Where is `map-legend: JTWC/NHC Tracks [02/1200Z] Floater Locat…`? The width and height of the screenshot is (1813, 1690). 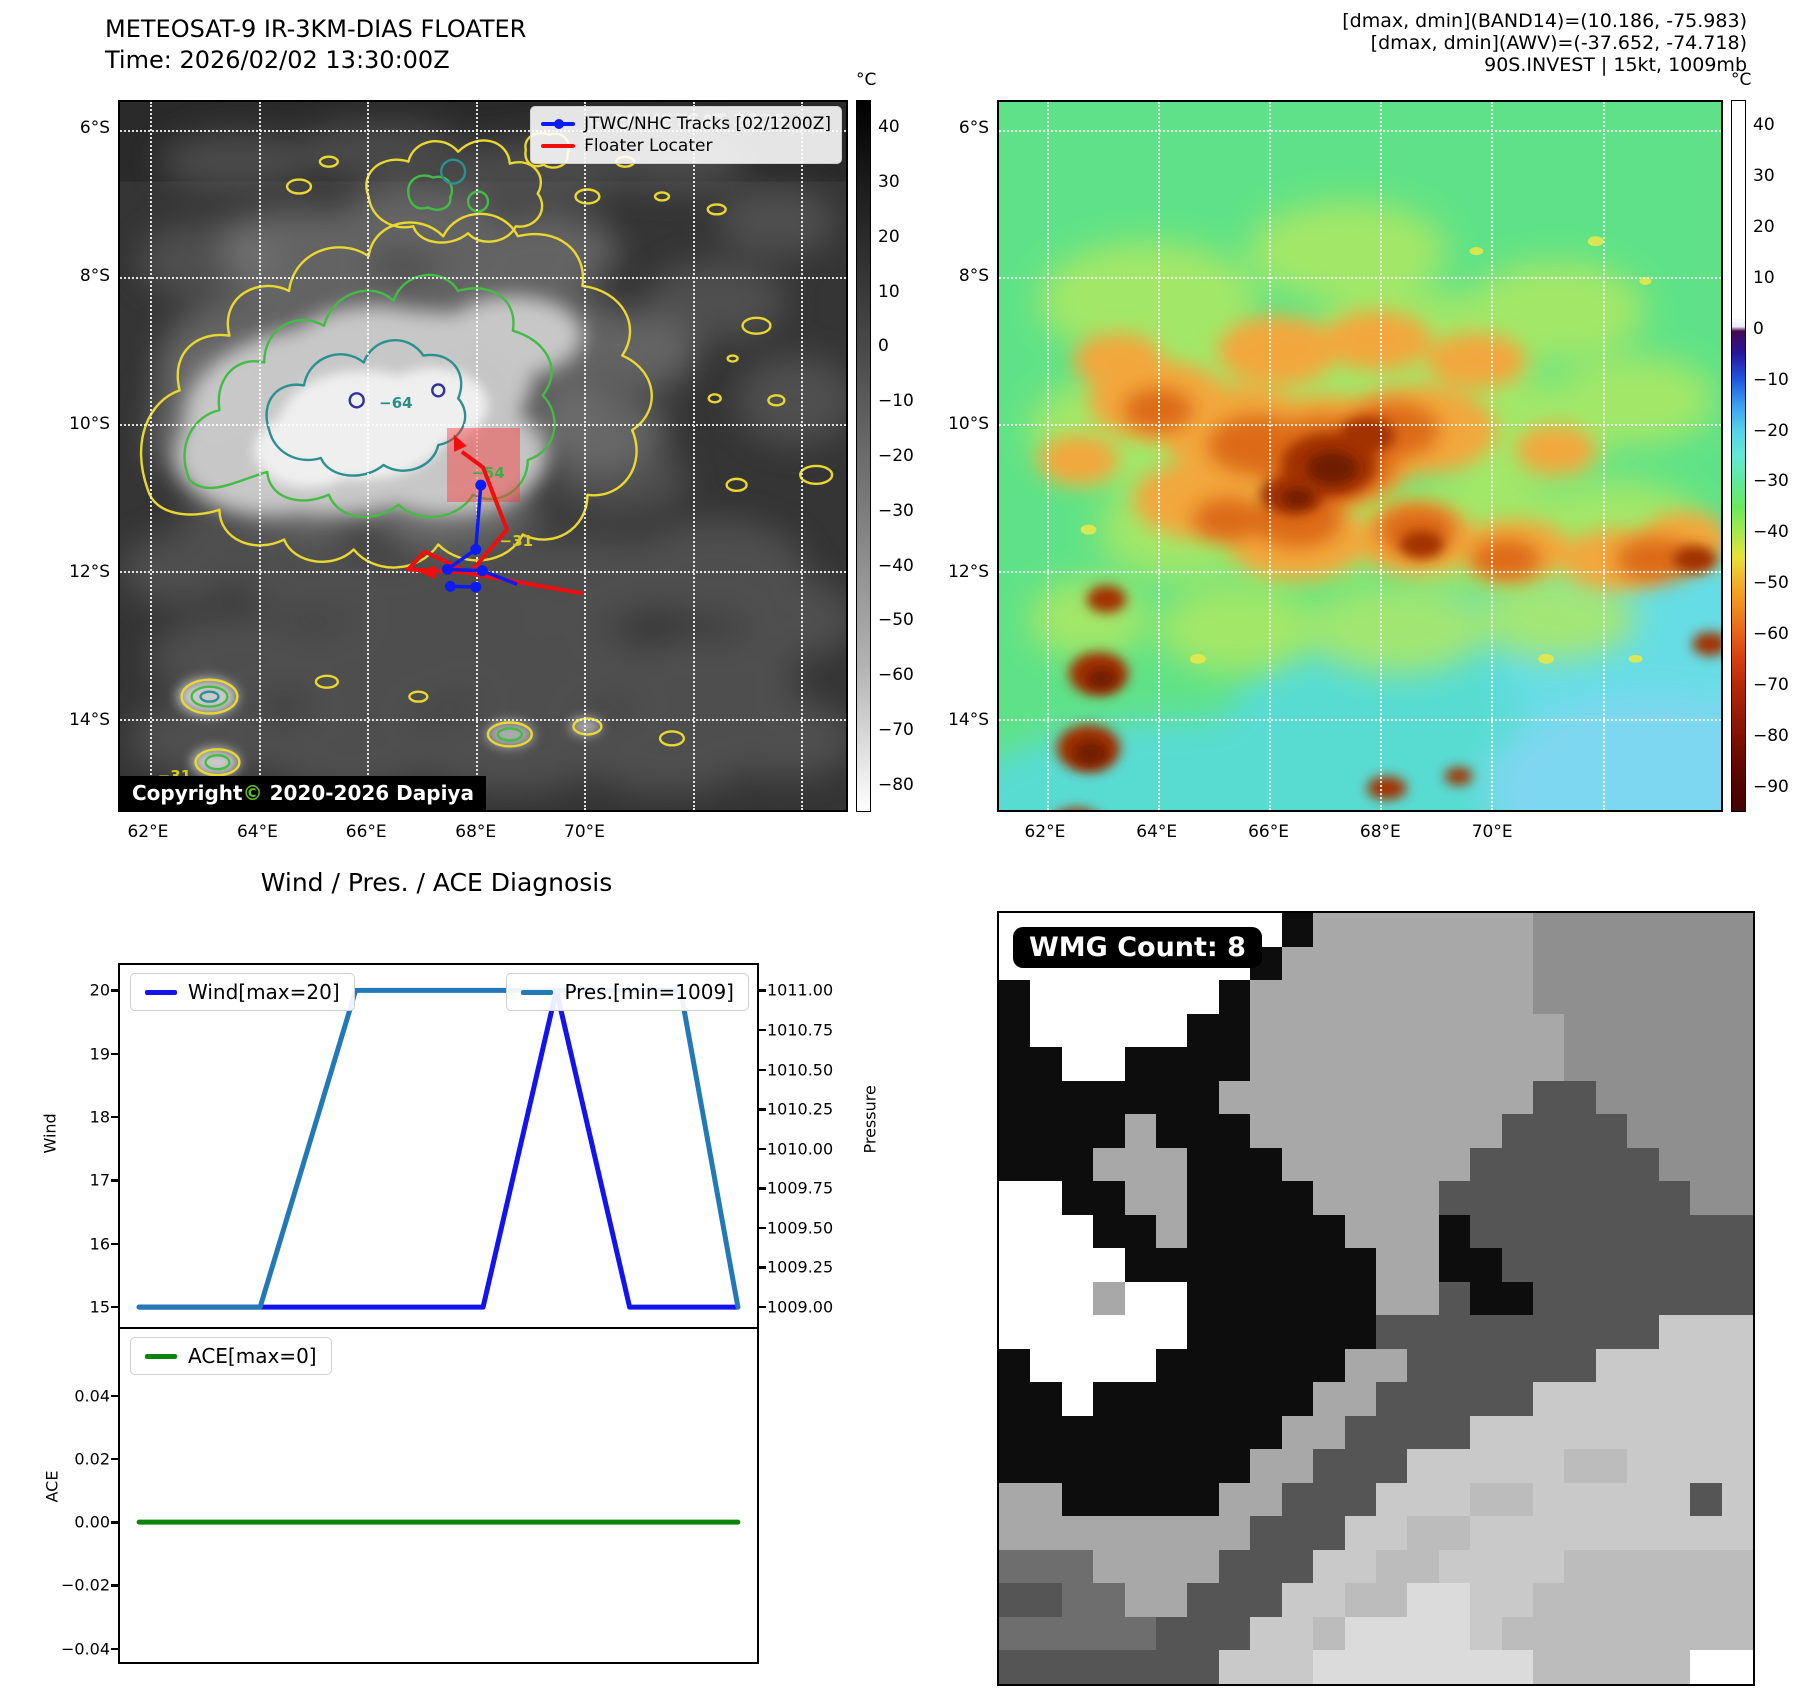
map-legend: JTWC/NHC Tracks [02/1200Z] Floater Locat… is located at coordinates (686, 135).